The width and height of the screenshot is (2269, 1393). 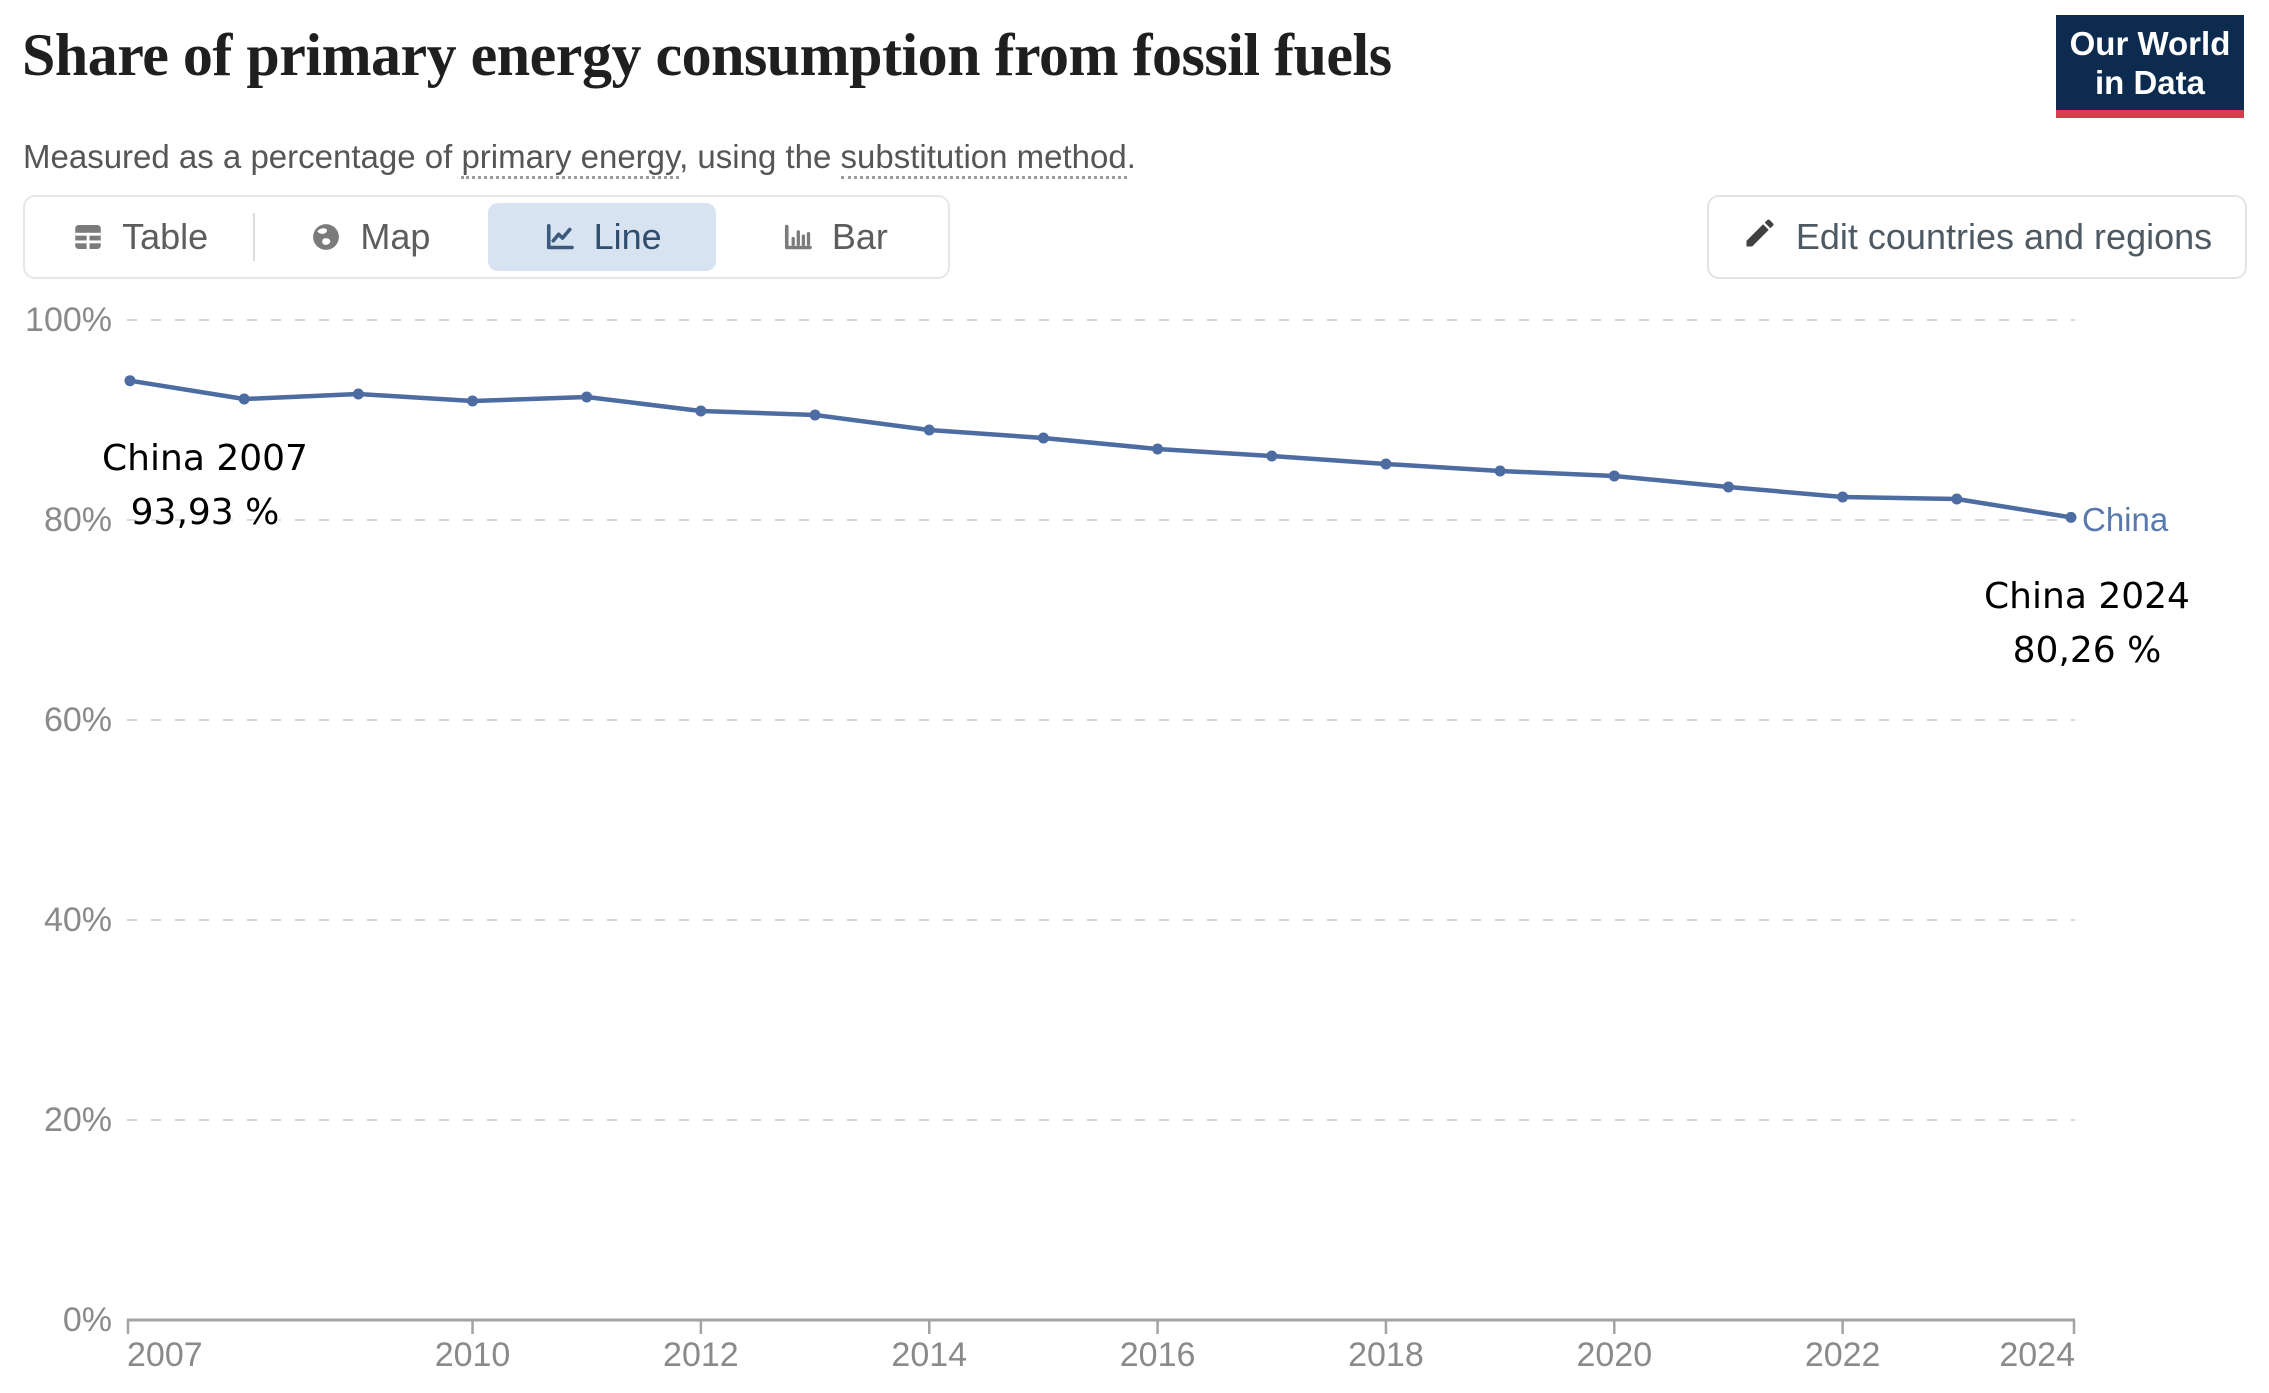 I want to click on annotation-end: China 2024 80,26 %, so click(x=2087, y=624).